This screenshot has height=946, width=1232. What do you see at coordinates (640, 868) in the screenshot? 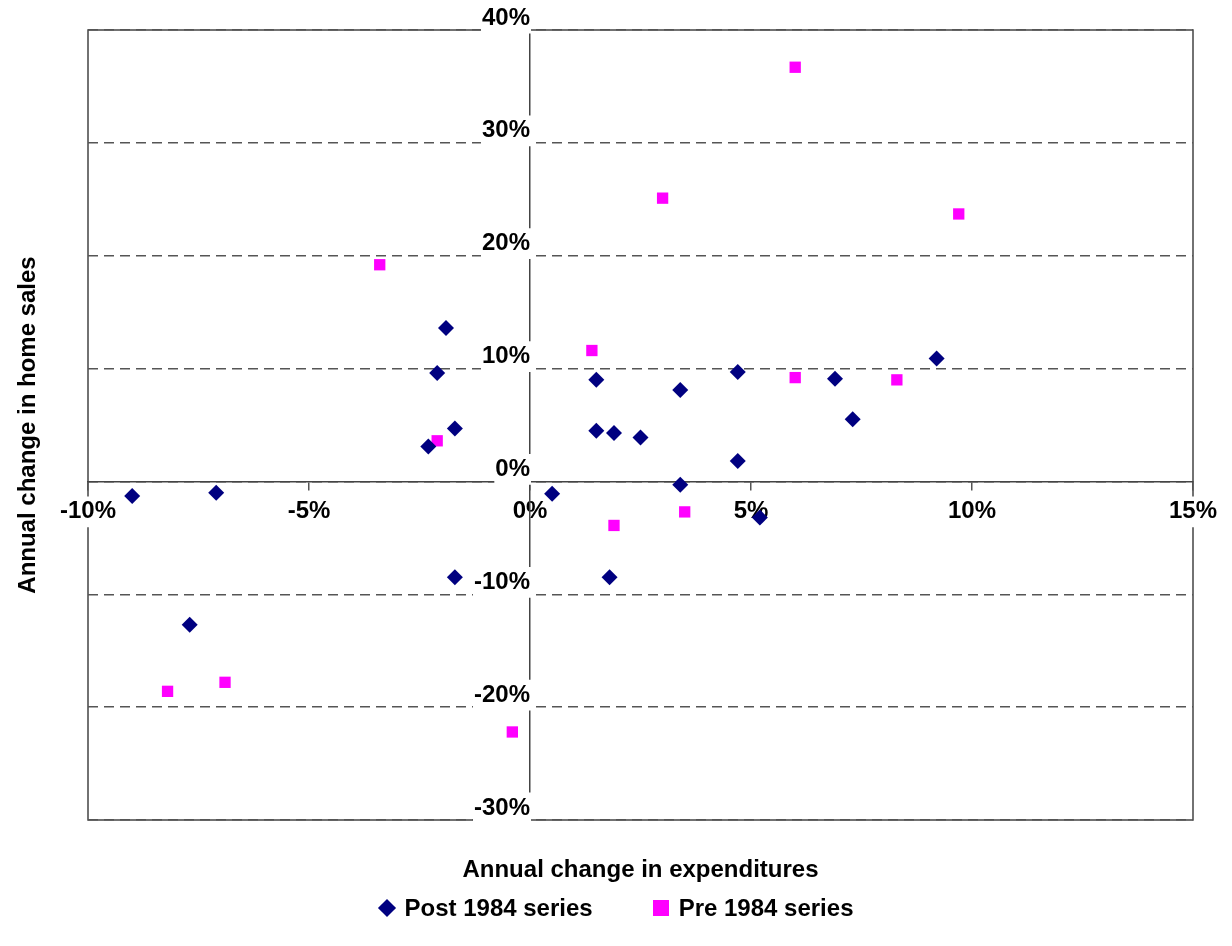
I see `x-axis-title: Annual change in expenditures` at bounding box center [640, 868].